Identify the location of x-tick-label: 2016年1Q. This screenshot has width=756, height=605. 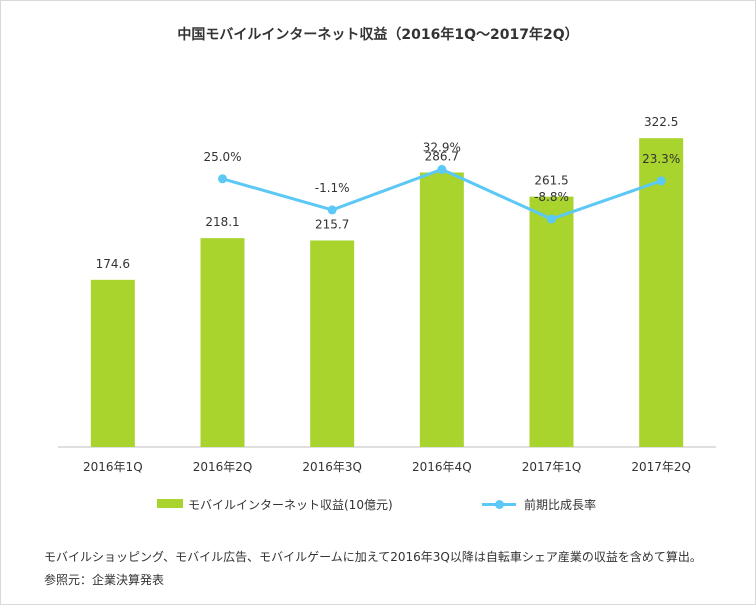
(113, 467).